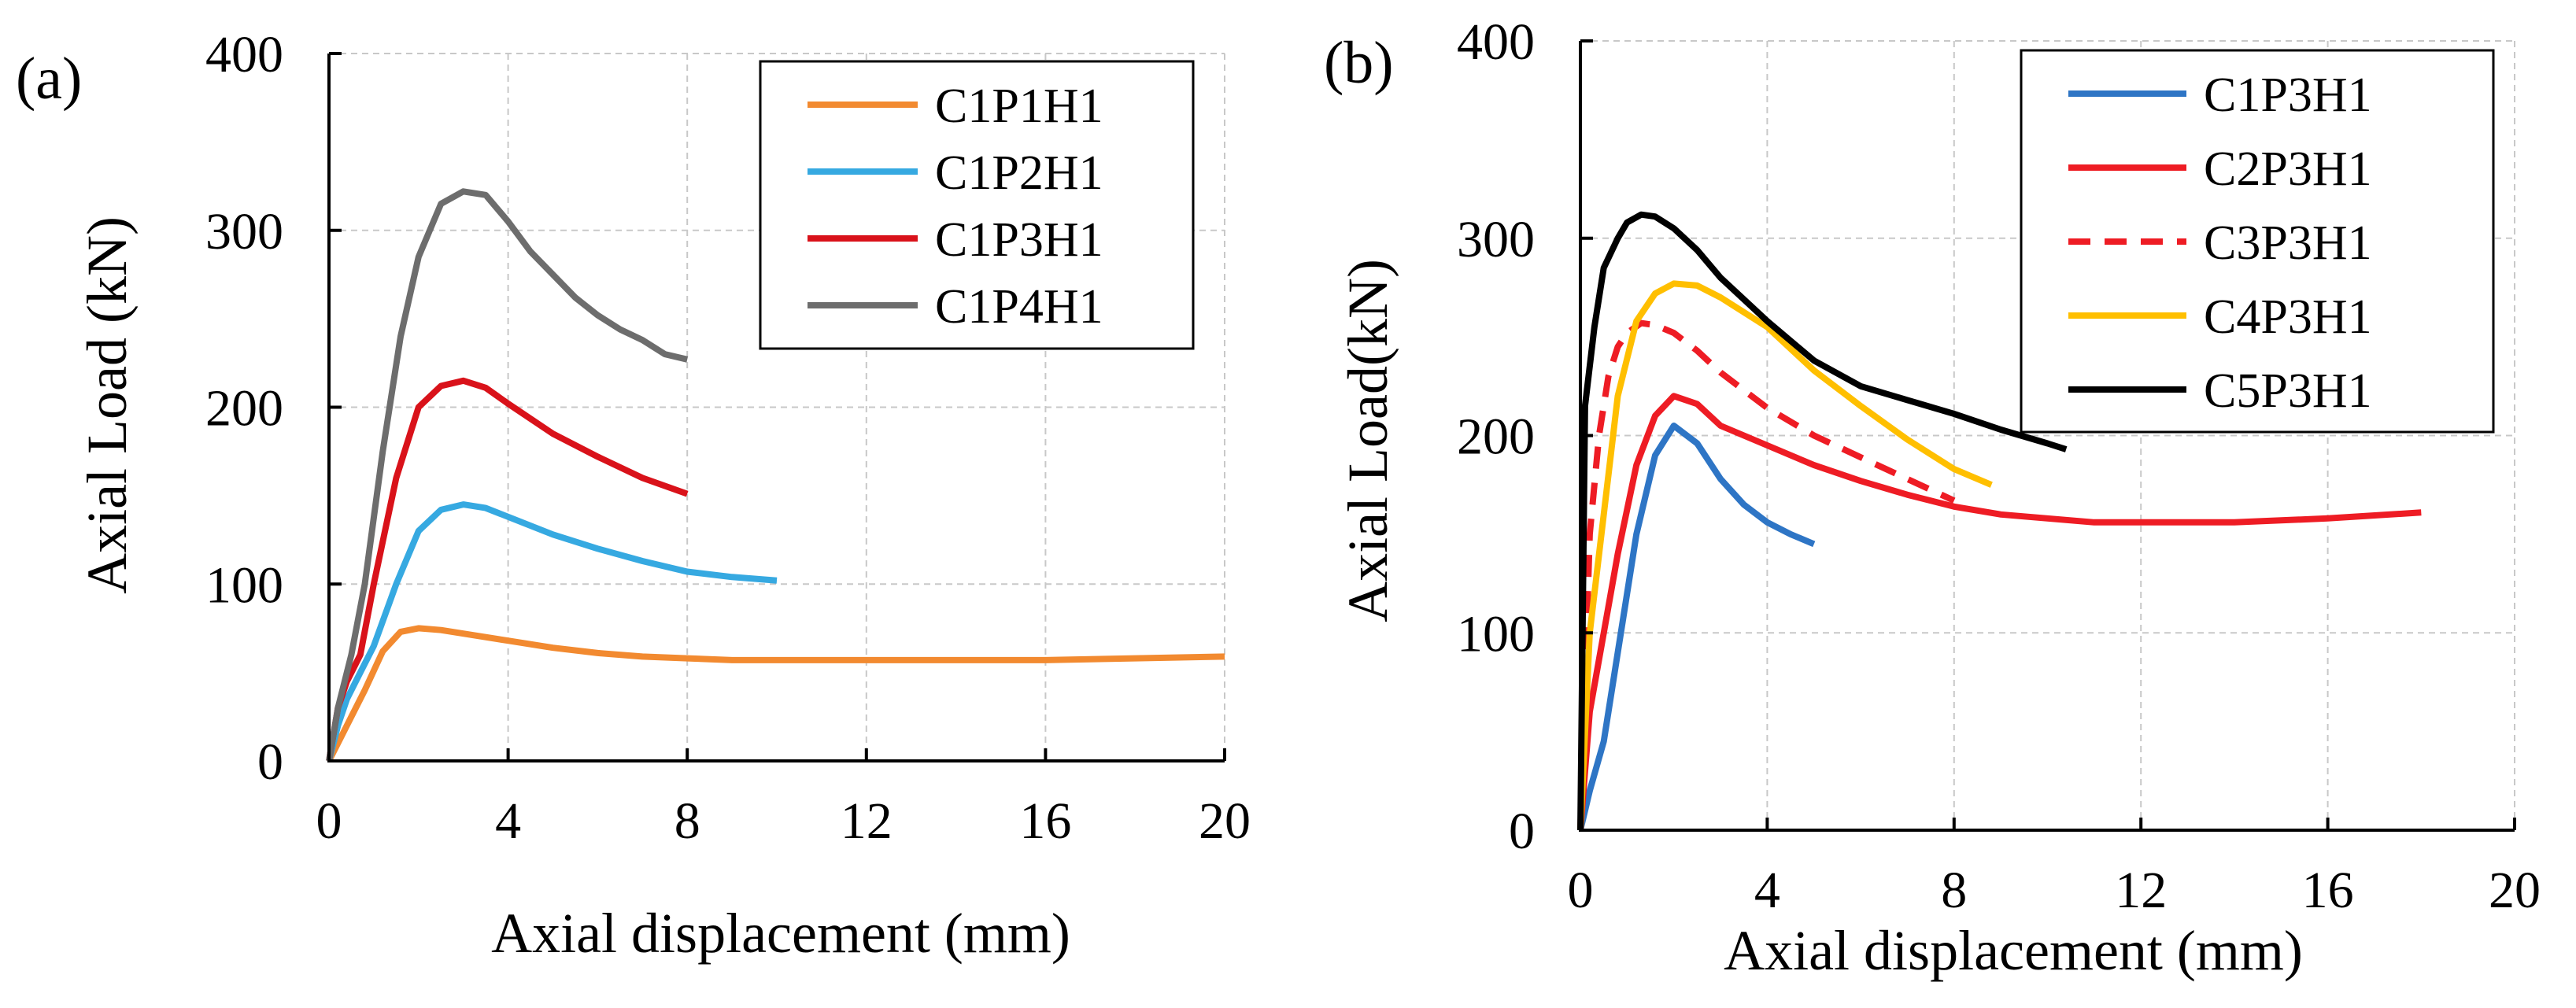 The height and width of the screenshot is (1008, 2576). I want to click on series-line-c4p3h1-b, so click(1785, 555).